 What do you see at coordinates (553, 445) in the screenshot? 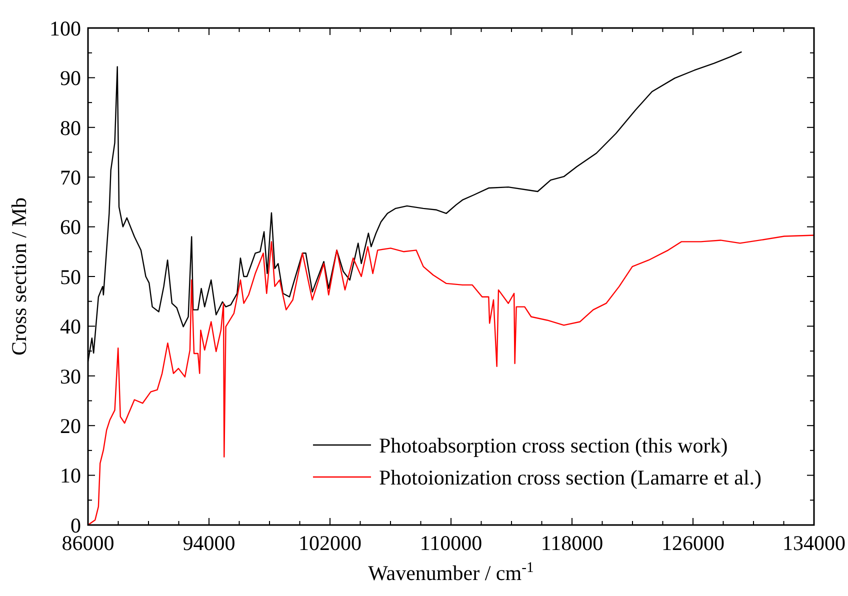
I see `legend-label: Photoabsorption cross section (this work)` at bounding box center [553, 445].